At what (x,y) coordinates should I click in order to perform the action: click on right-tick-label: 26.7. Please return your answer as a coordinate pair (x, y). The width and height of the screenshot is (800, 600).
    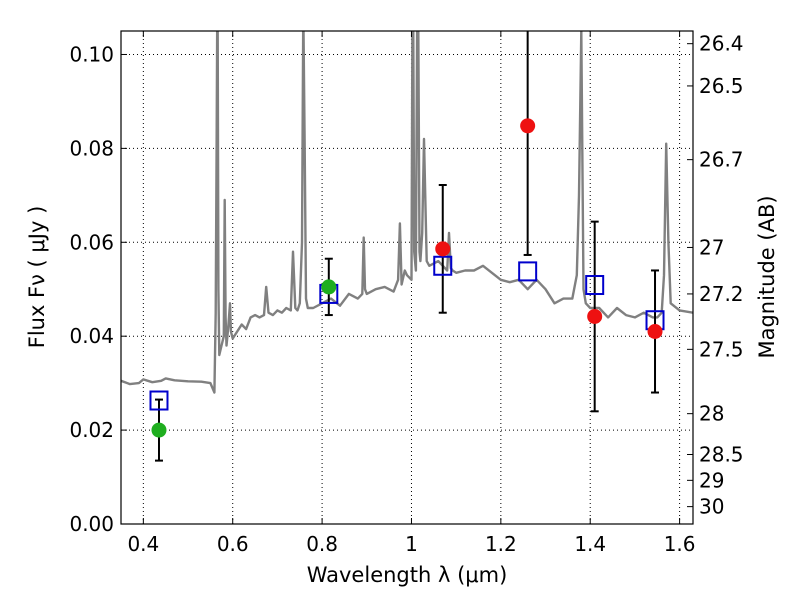
    Looking at the image, I should click on (721, 160).